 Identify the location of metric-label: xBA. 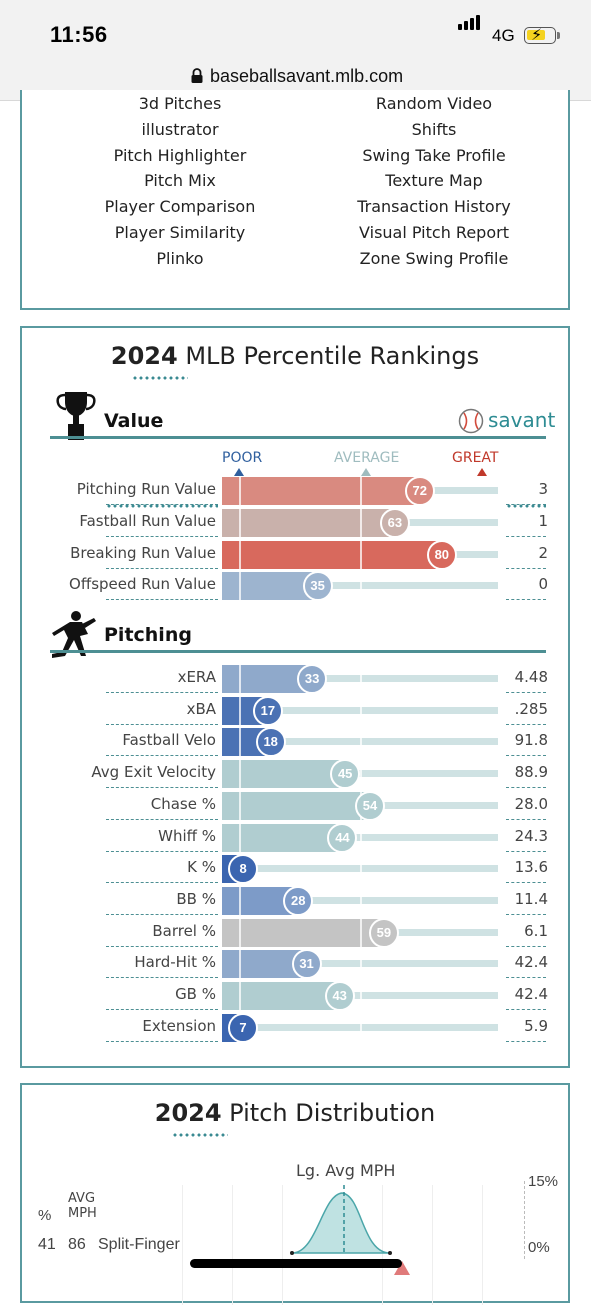
(201, 708).